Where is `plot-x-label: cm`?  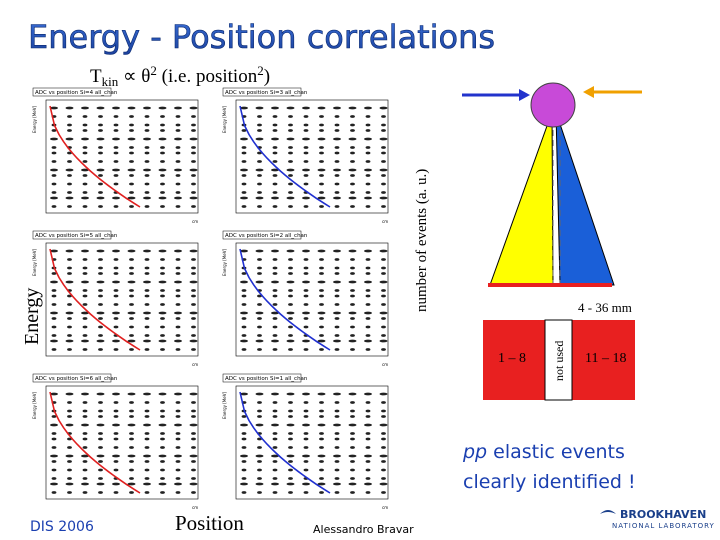 plot-x-label: cm is located at coordinates (385, 507).